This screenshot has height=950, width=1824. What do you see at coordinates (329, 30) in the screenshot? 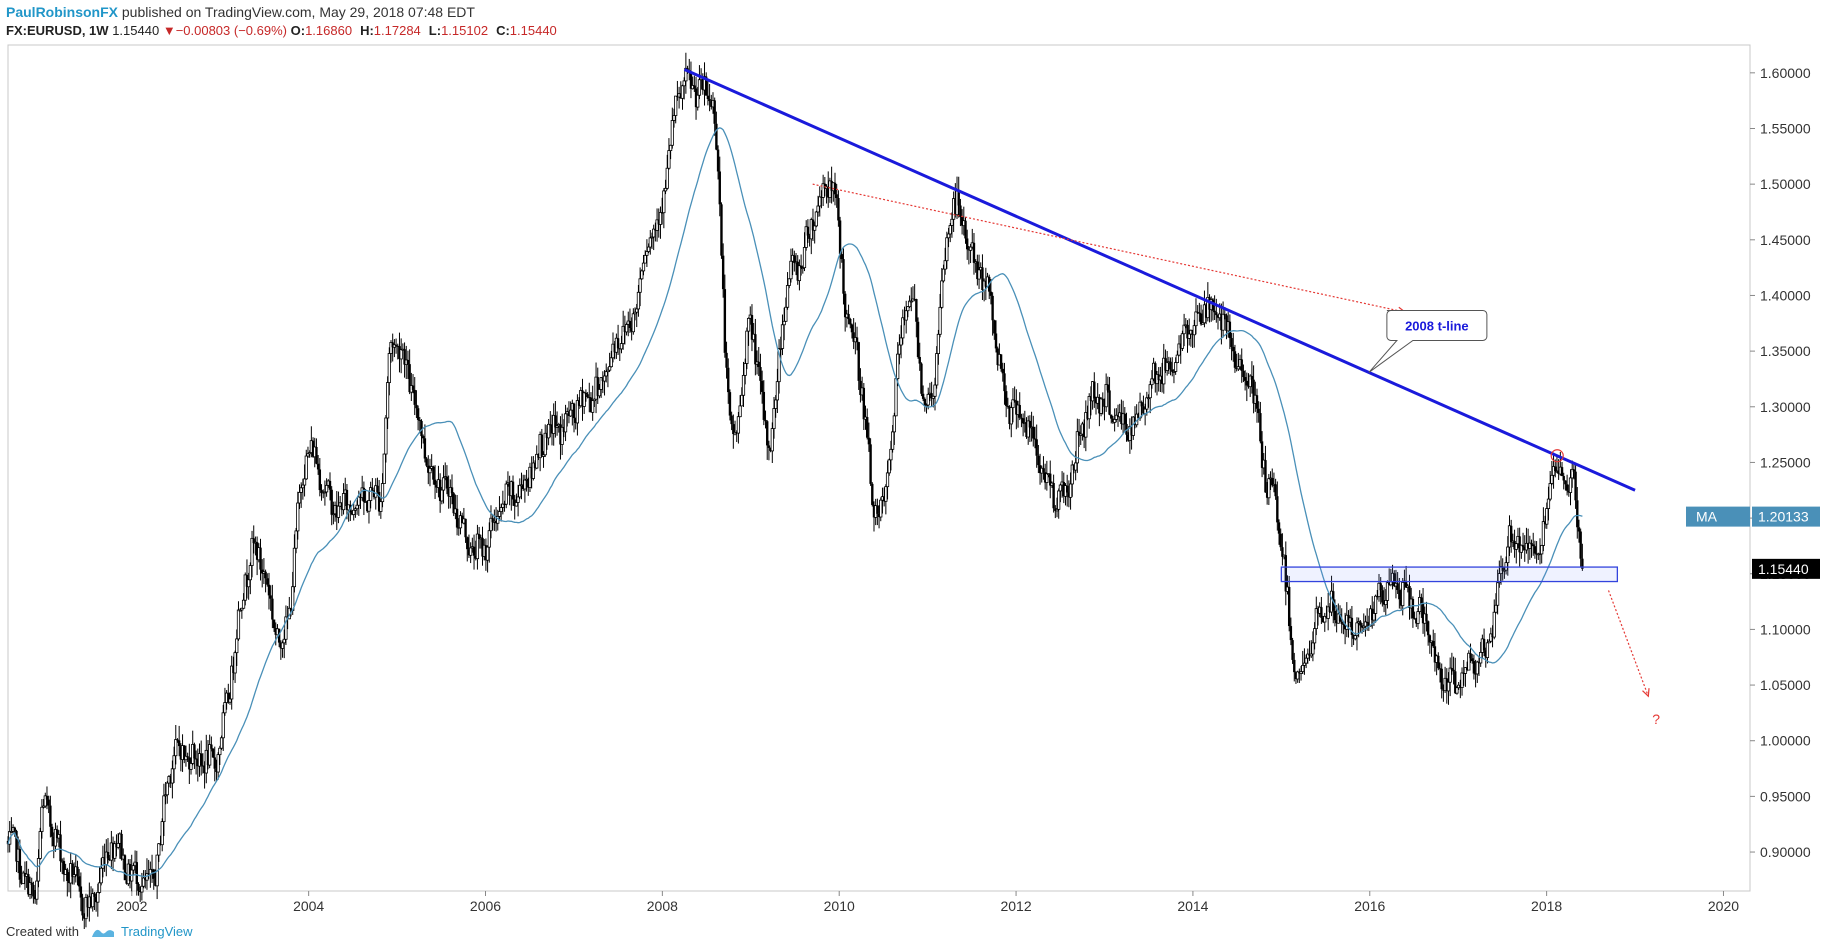
I see `open-value: 1.16860` at bounding box center [329, 30].